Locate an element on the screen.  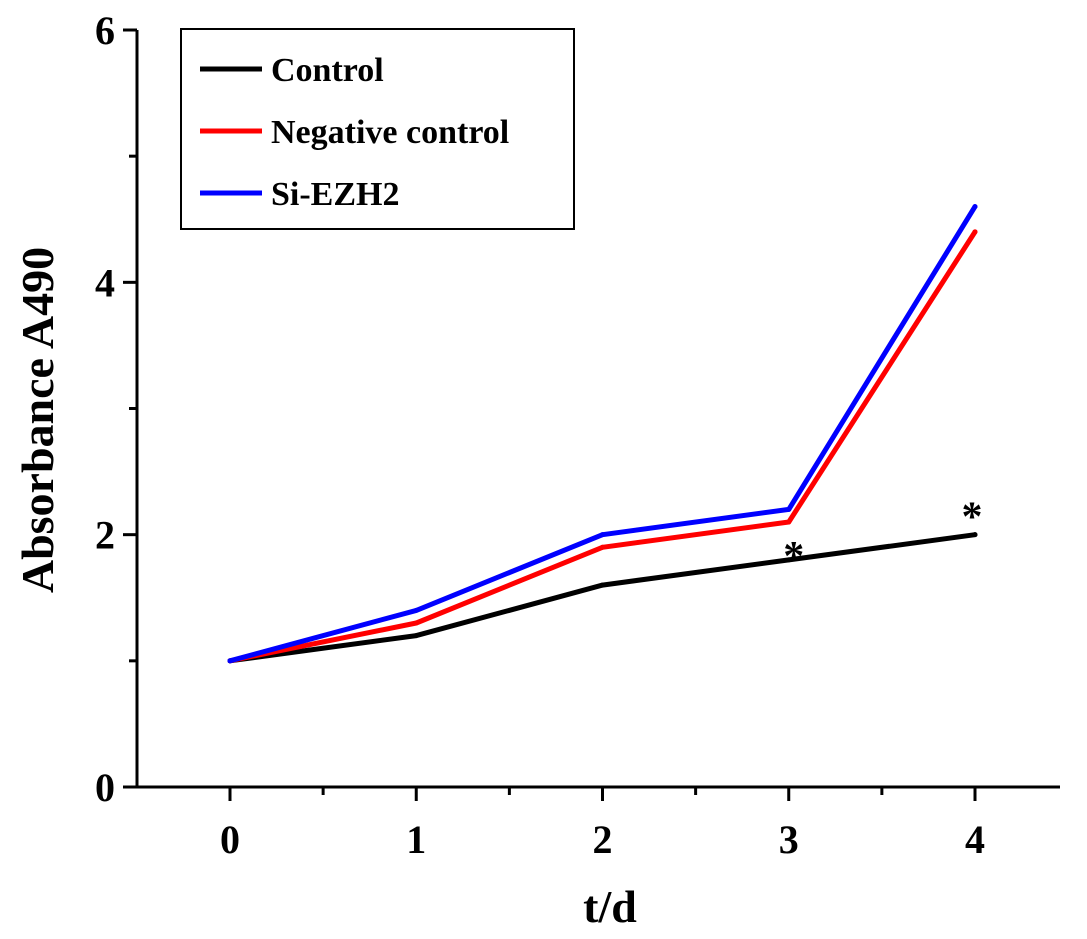
y-tick-label: 2 is located at coordinates (105, 535).